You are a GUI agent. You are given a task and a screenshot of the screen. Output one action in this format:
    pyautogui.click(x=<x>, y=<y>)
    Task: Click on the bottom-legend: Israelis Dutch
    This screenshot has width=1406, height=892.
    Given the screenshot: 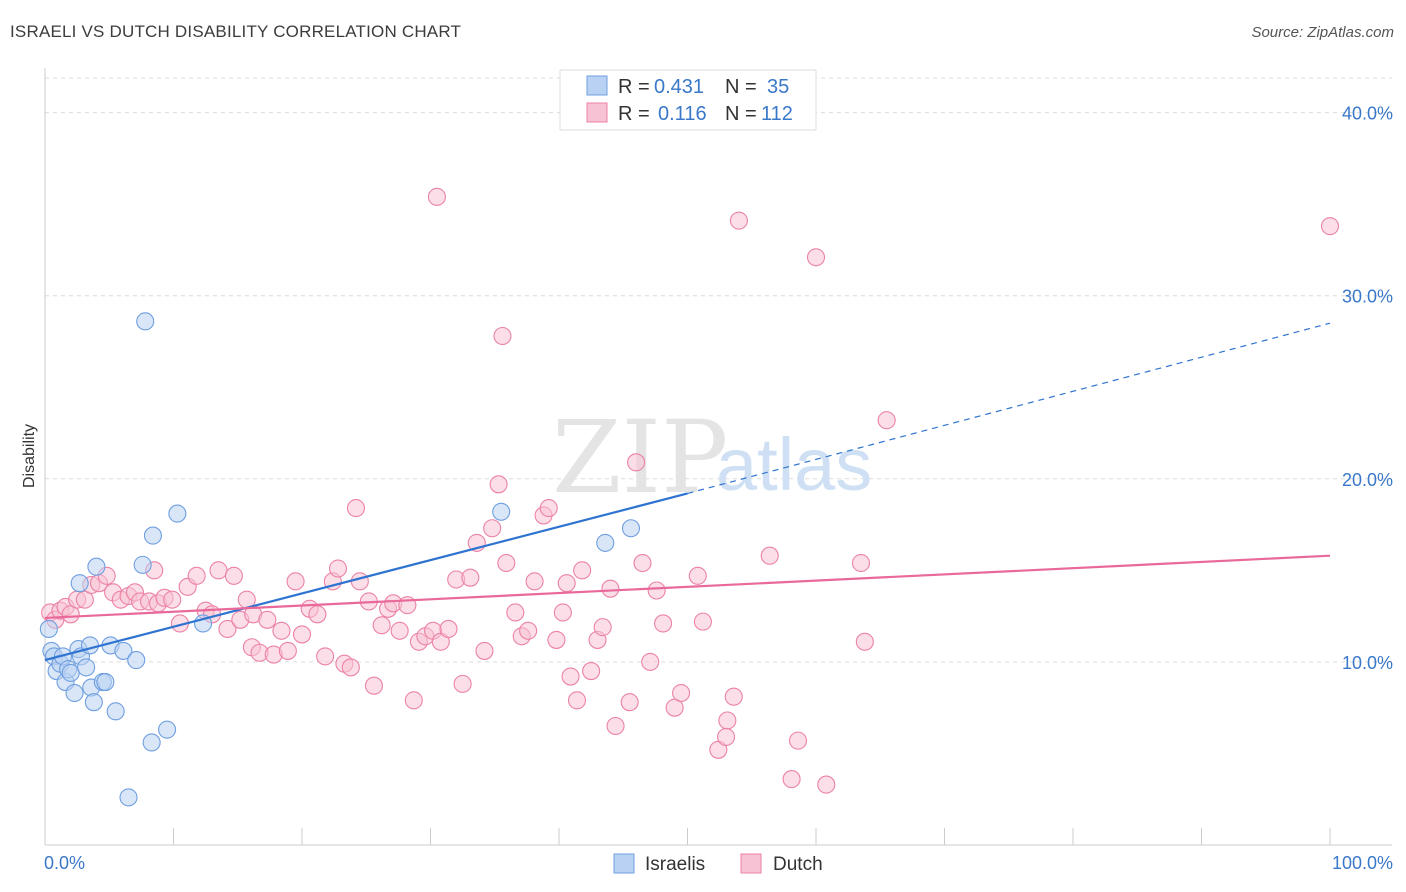 What is the action you would take?
    pyautogui.click(x=718, y=864)
    